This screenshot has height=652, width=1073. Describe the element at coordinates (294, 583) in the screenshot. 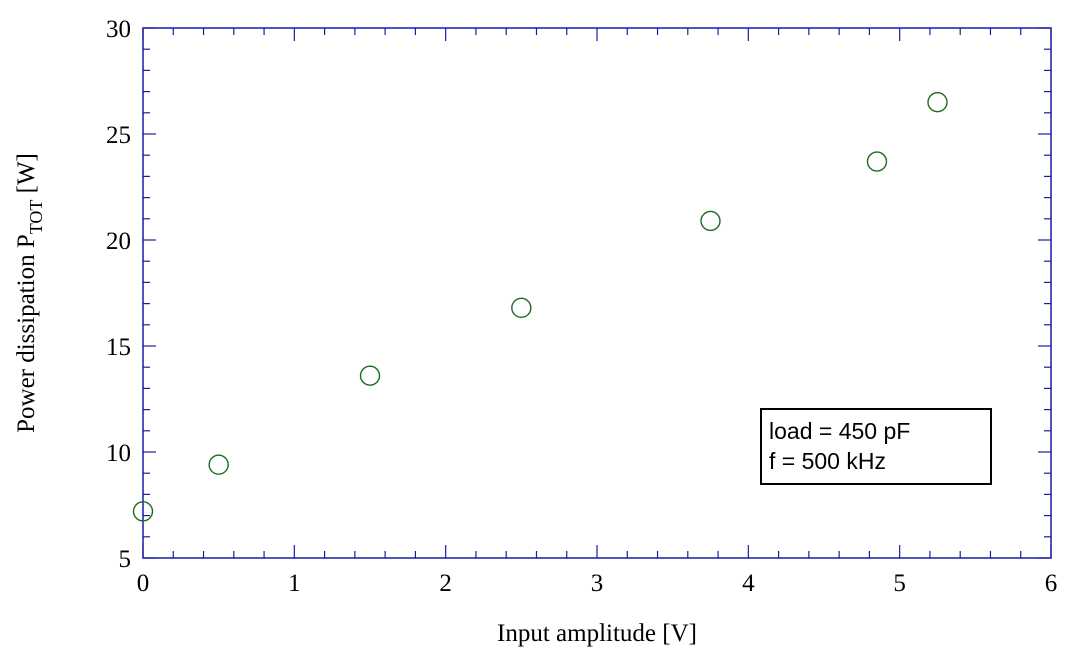

I see `x-tick-label: 1` at that location.